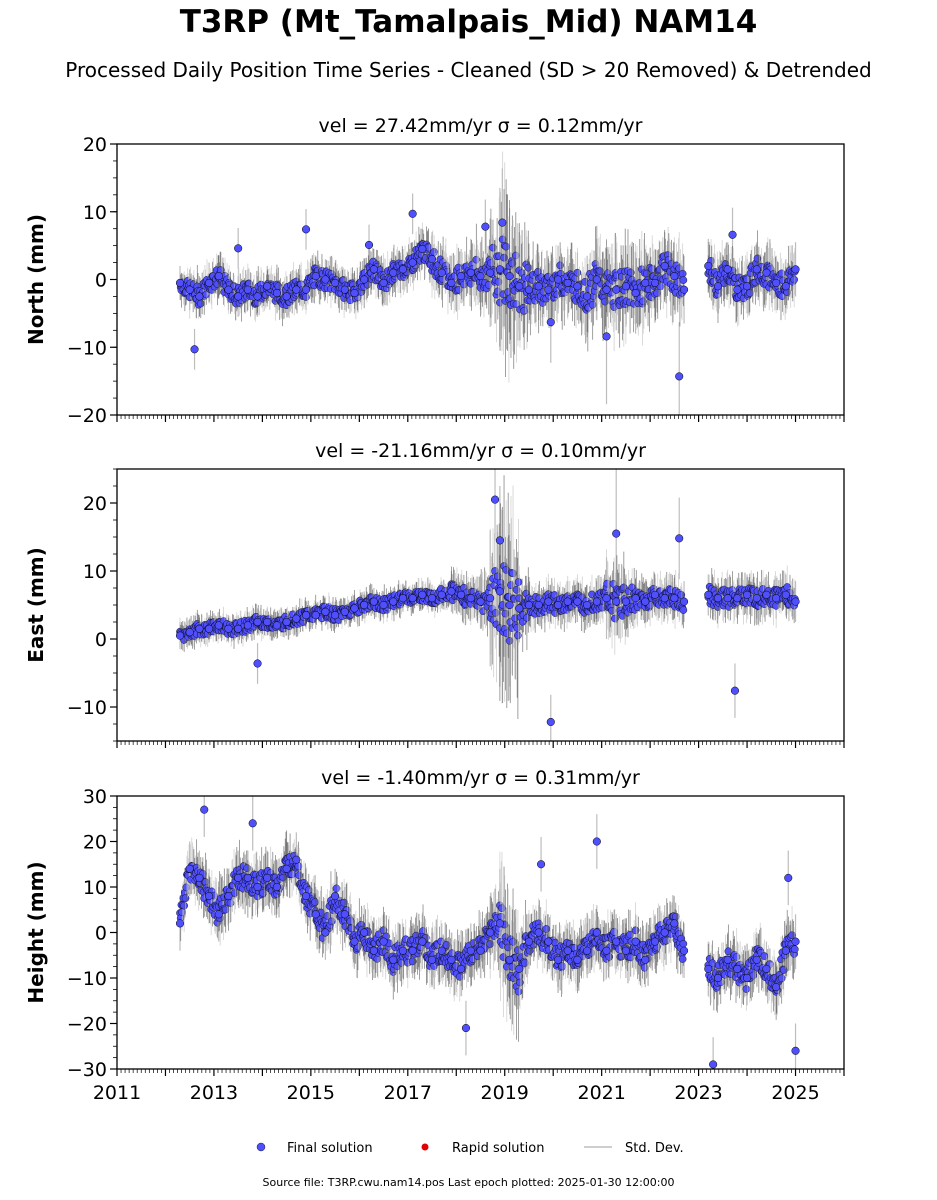 The height and width of the screenshot is (1200, 937). What do you see at coordinates (481, 126) in the screenshot?
I see `panel-title: vel = 27.42mm/yr σ = 0.12mm/yr` at bounding box center [481, 126].